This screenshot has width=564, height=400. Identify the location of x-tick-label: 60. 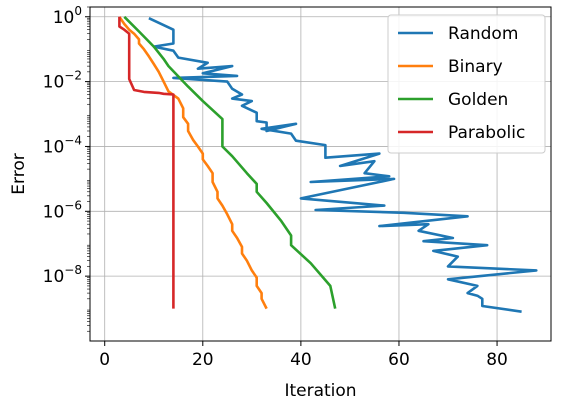
(399, 360).